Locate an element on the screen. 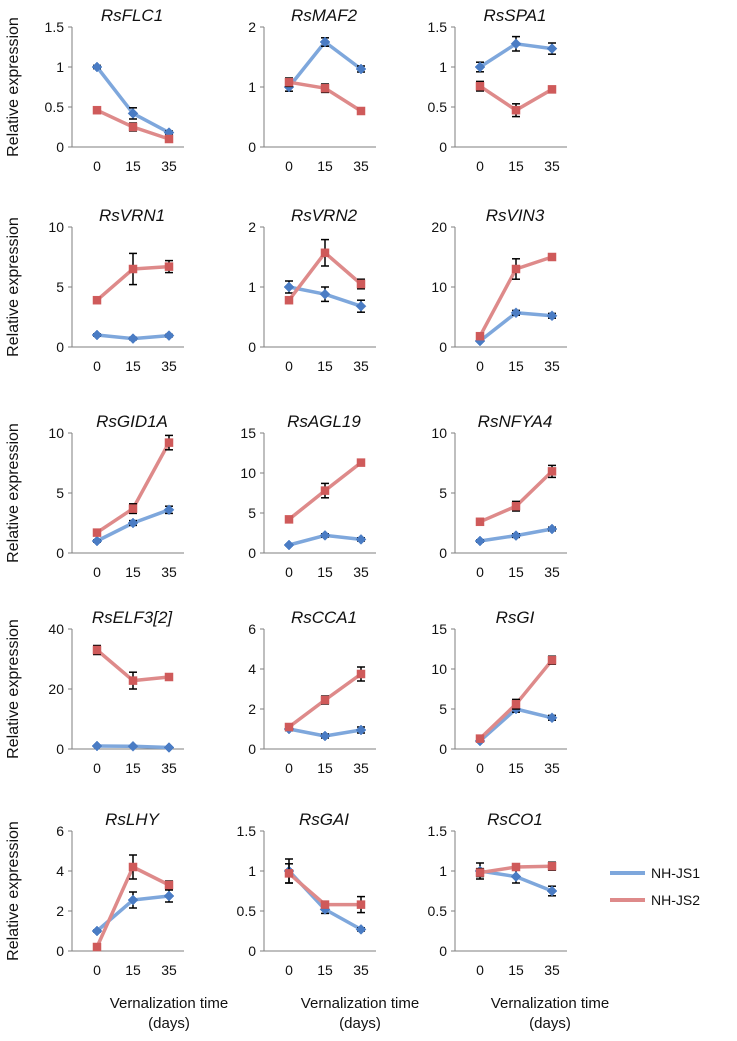 Image resolution: width=737 pixels, height=1041 pixels. xlabel-col2-line1: Vernalization time is located at coordinates (360, 1003).